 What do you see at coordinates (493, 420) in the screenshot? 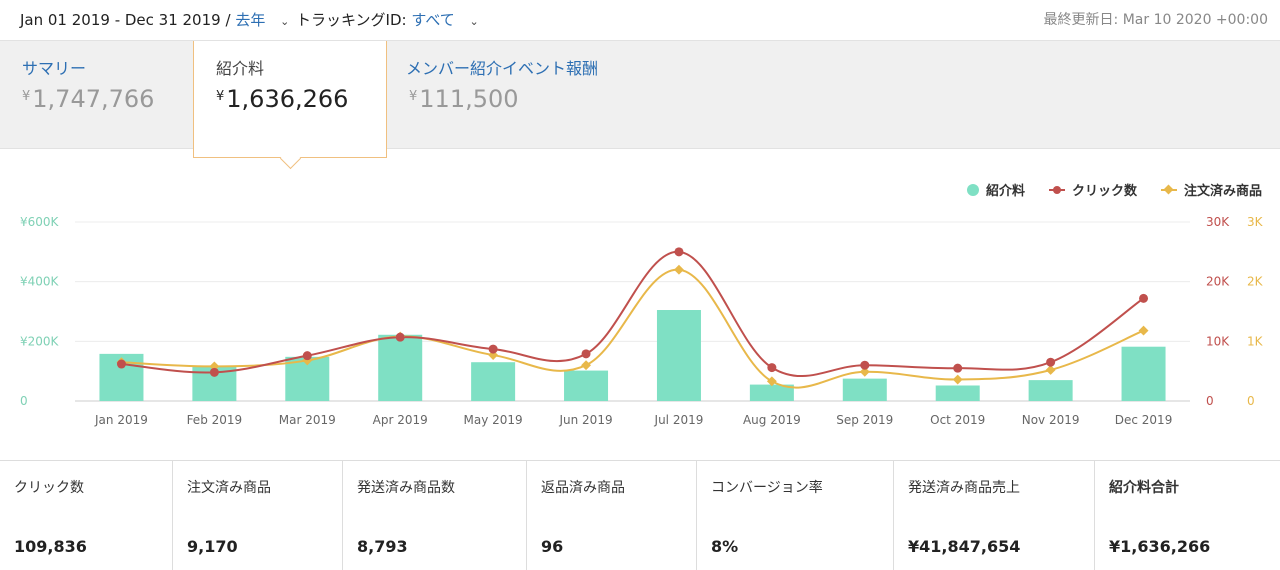
I see `x-axis-tick-label: May 2019` at bounding box center [493, 420].